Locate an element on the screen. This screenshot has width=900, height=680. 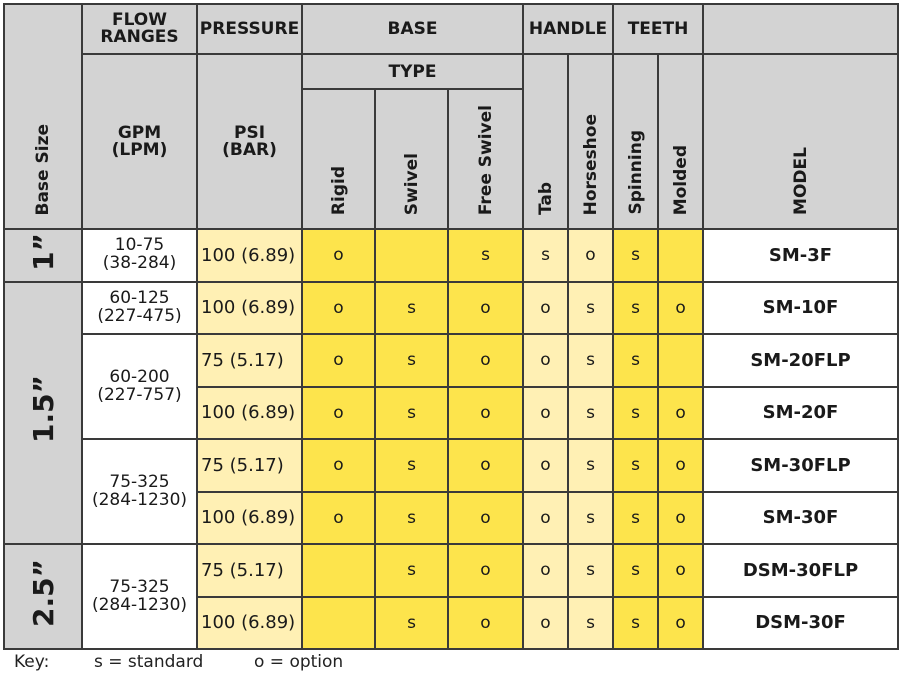
type-header: TYPE is located at coordinates (412, 71).